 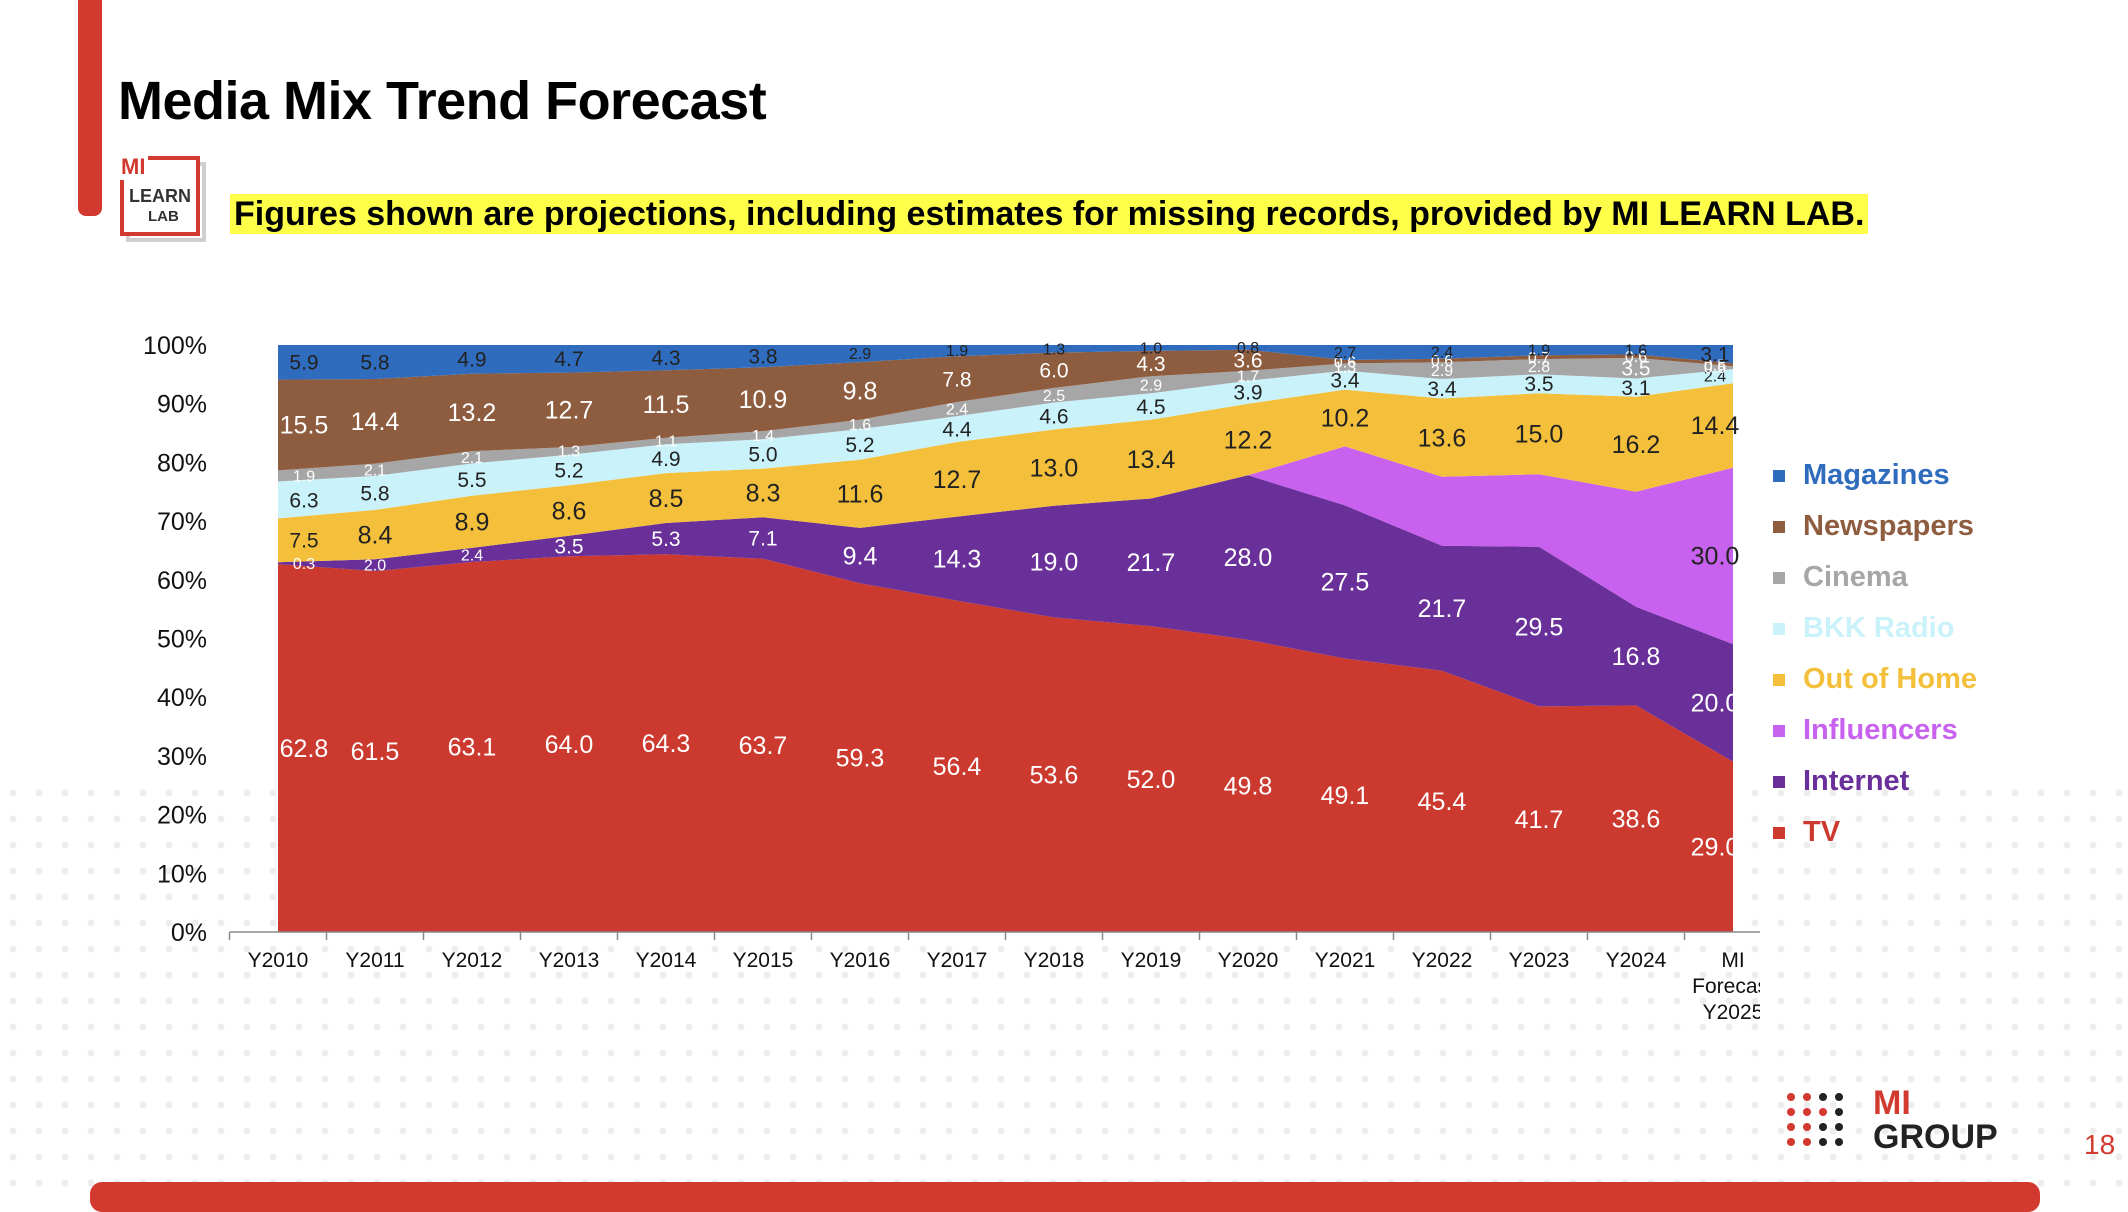 What do you see at coordinates (442, 101) in the screenshot?
I see `page-title: Media Mix Trend Forecast` at bounding box center [442, 101].